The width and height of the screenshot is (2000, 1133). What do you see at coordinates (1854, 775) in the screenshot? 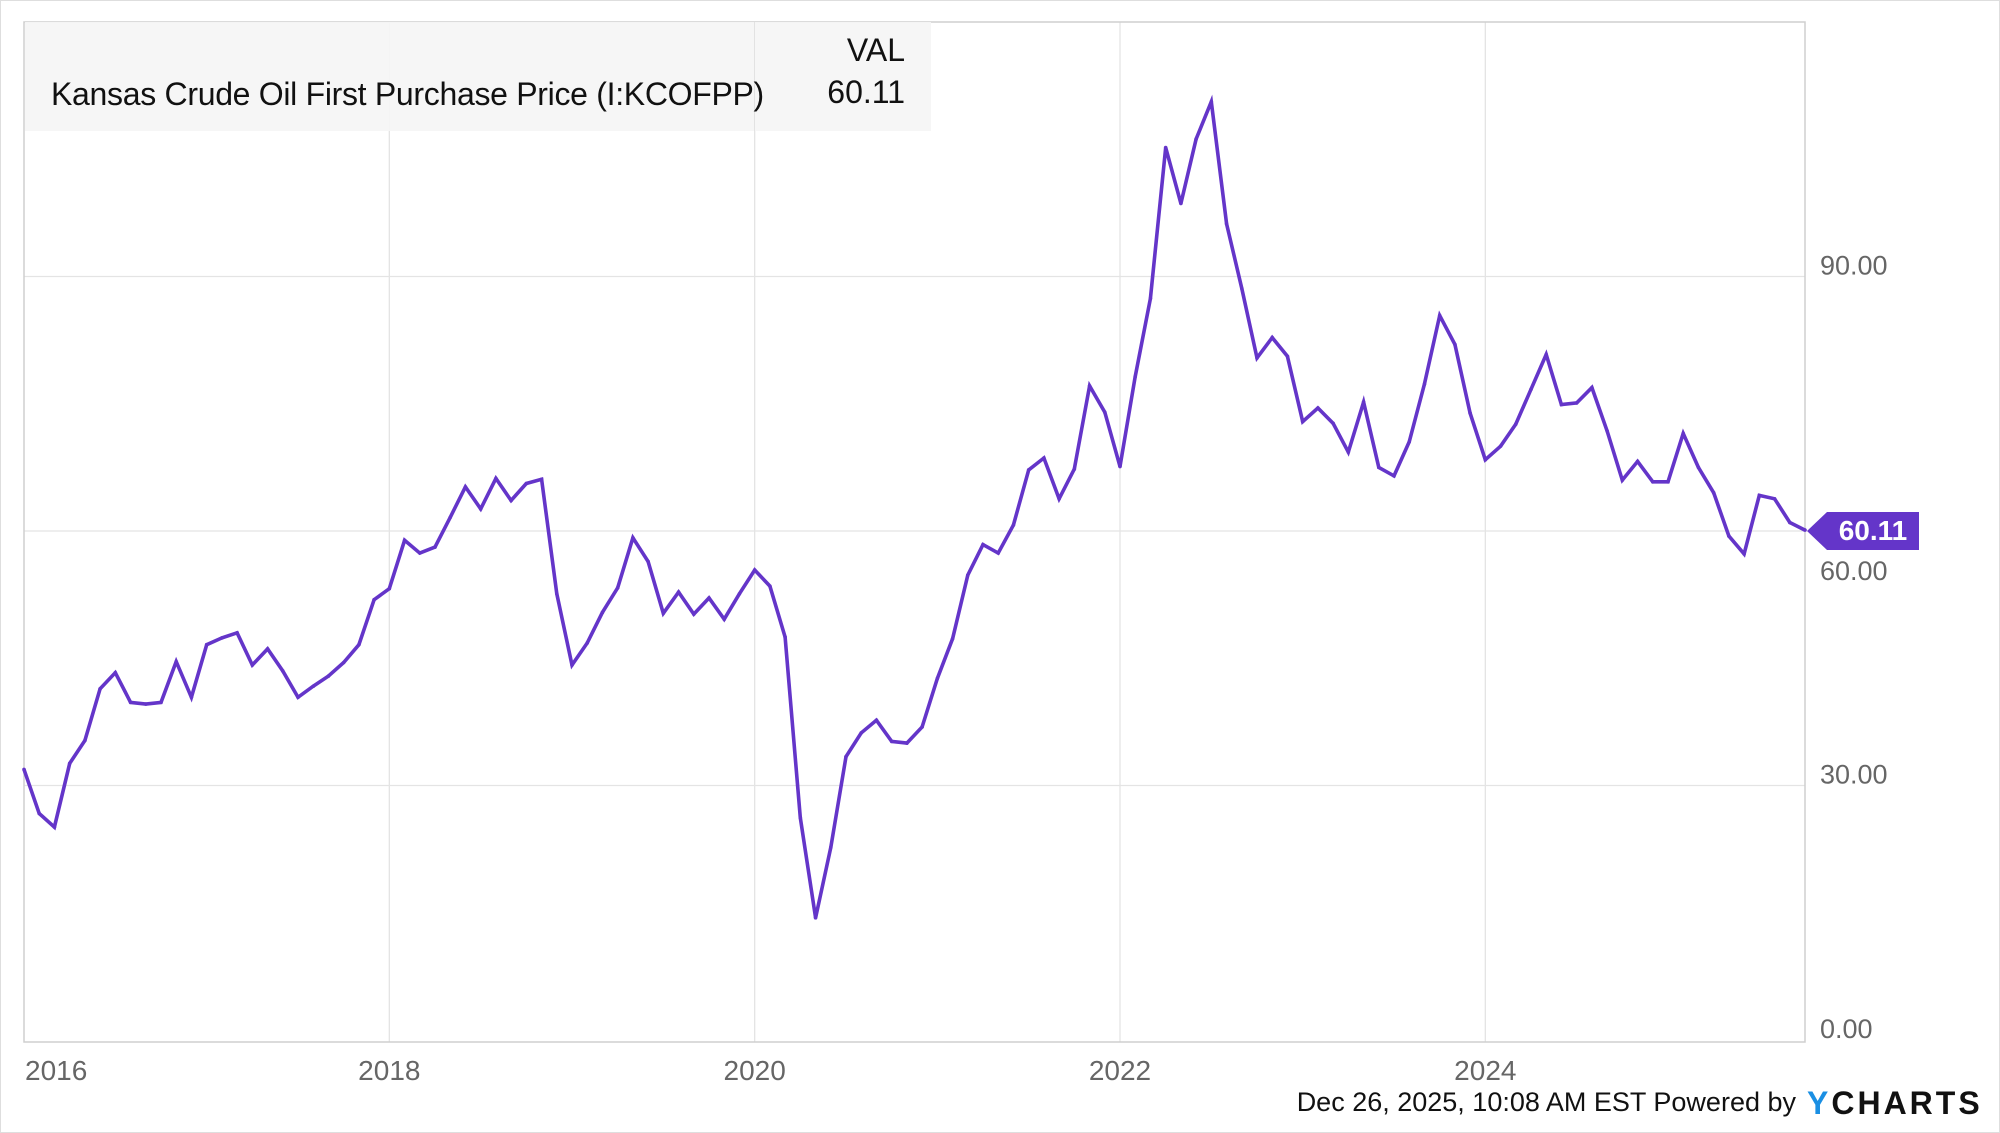
I see `y-tick-label: 30.00` at bounding box center [1854, 775].